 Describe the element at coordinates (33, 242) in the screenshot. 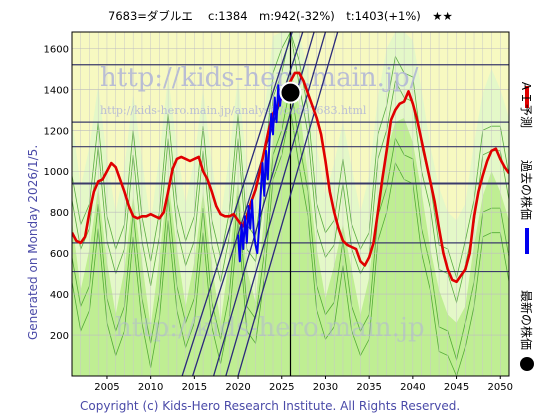

I see `generated-date-label: Generated on Monday 2026/1/5.` at that location.